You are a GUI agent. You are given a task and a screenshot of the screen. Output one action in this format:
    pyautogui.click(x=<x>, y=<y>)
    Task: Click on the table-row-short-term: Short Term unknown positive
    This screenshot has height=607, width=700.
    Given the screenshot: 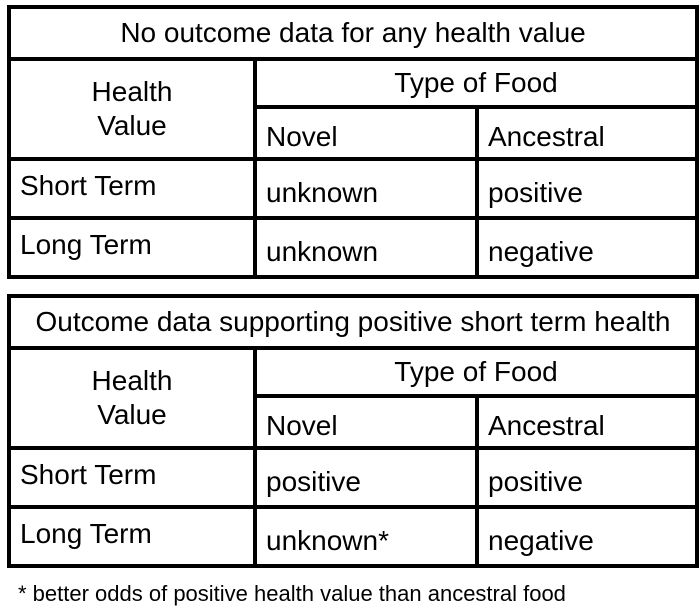 What is the action you would take?
    pyautogui.click(x=353, y=188)
    